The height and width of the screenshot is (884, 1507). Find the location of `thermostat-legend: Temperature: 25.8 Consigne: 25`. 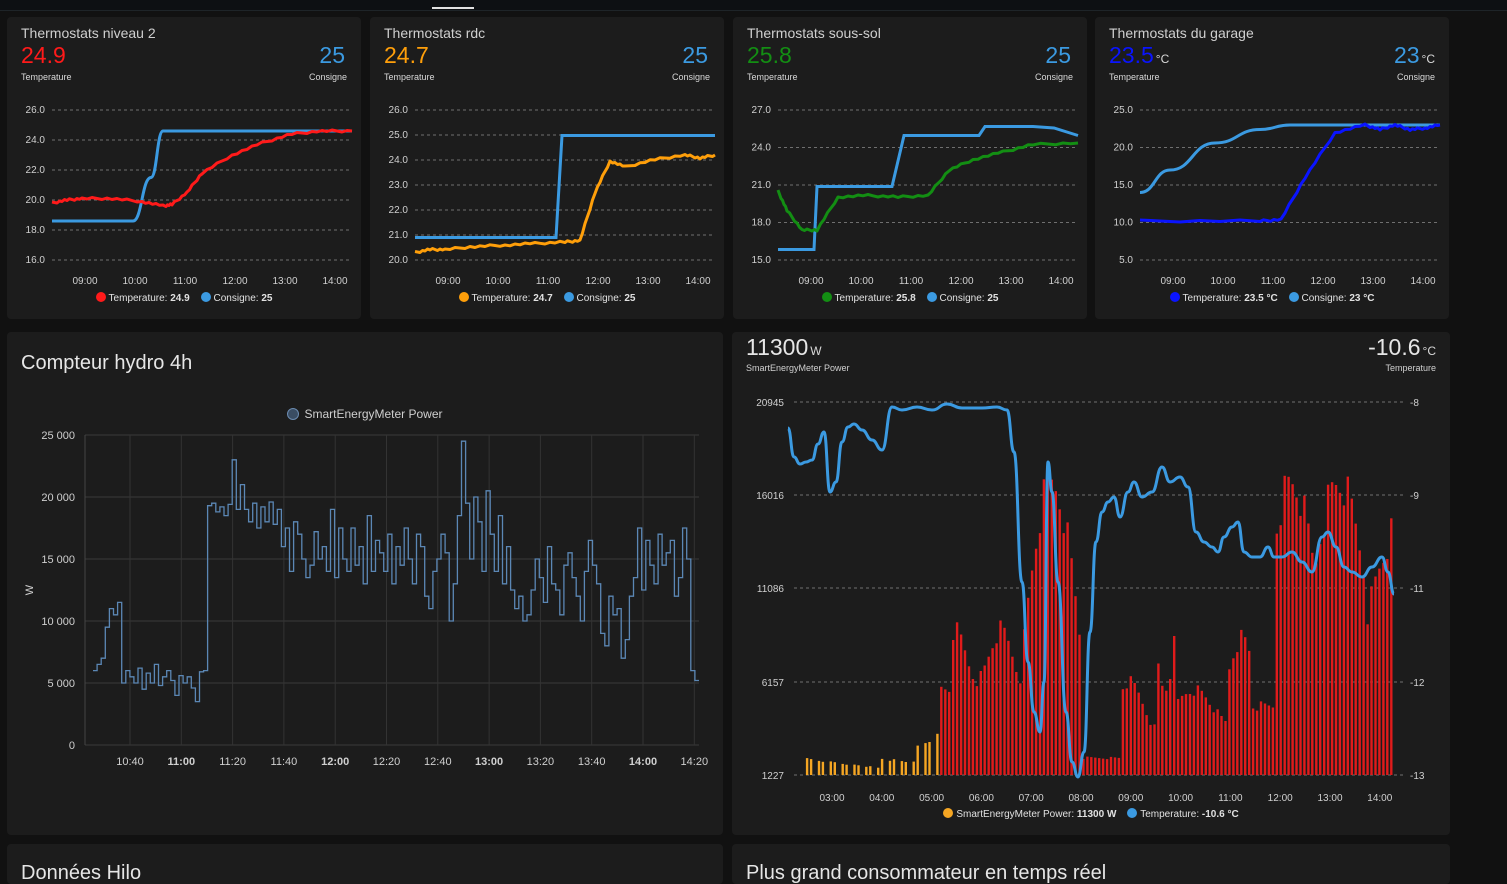

thermostat-legend: Temperature: 25.8 Consigne: 25 is located at coordinates (910, 298).